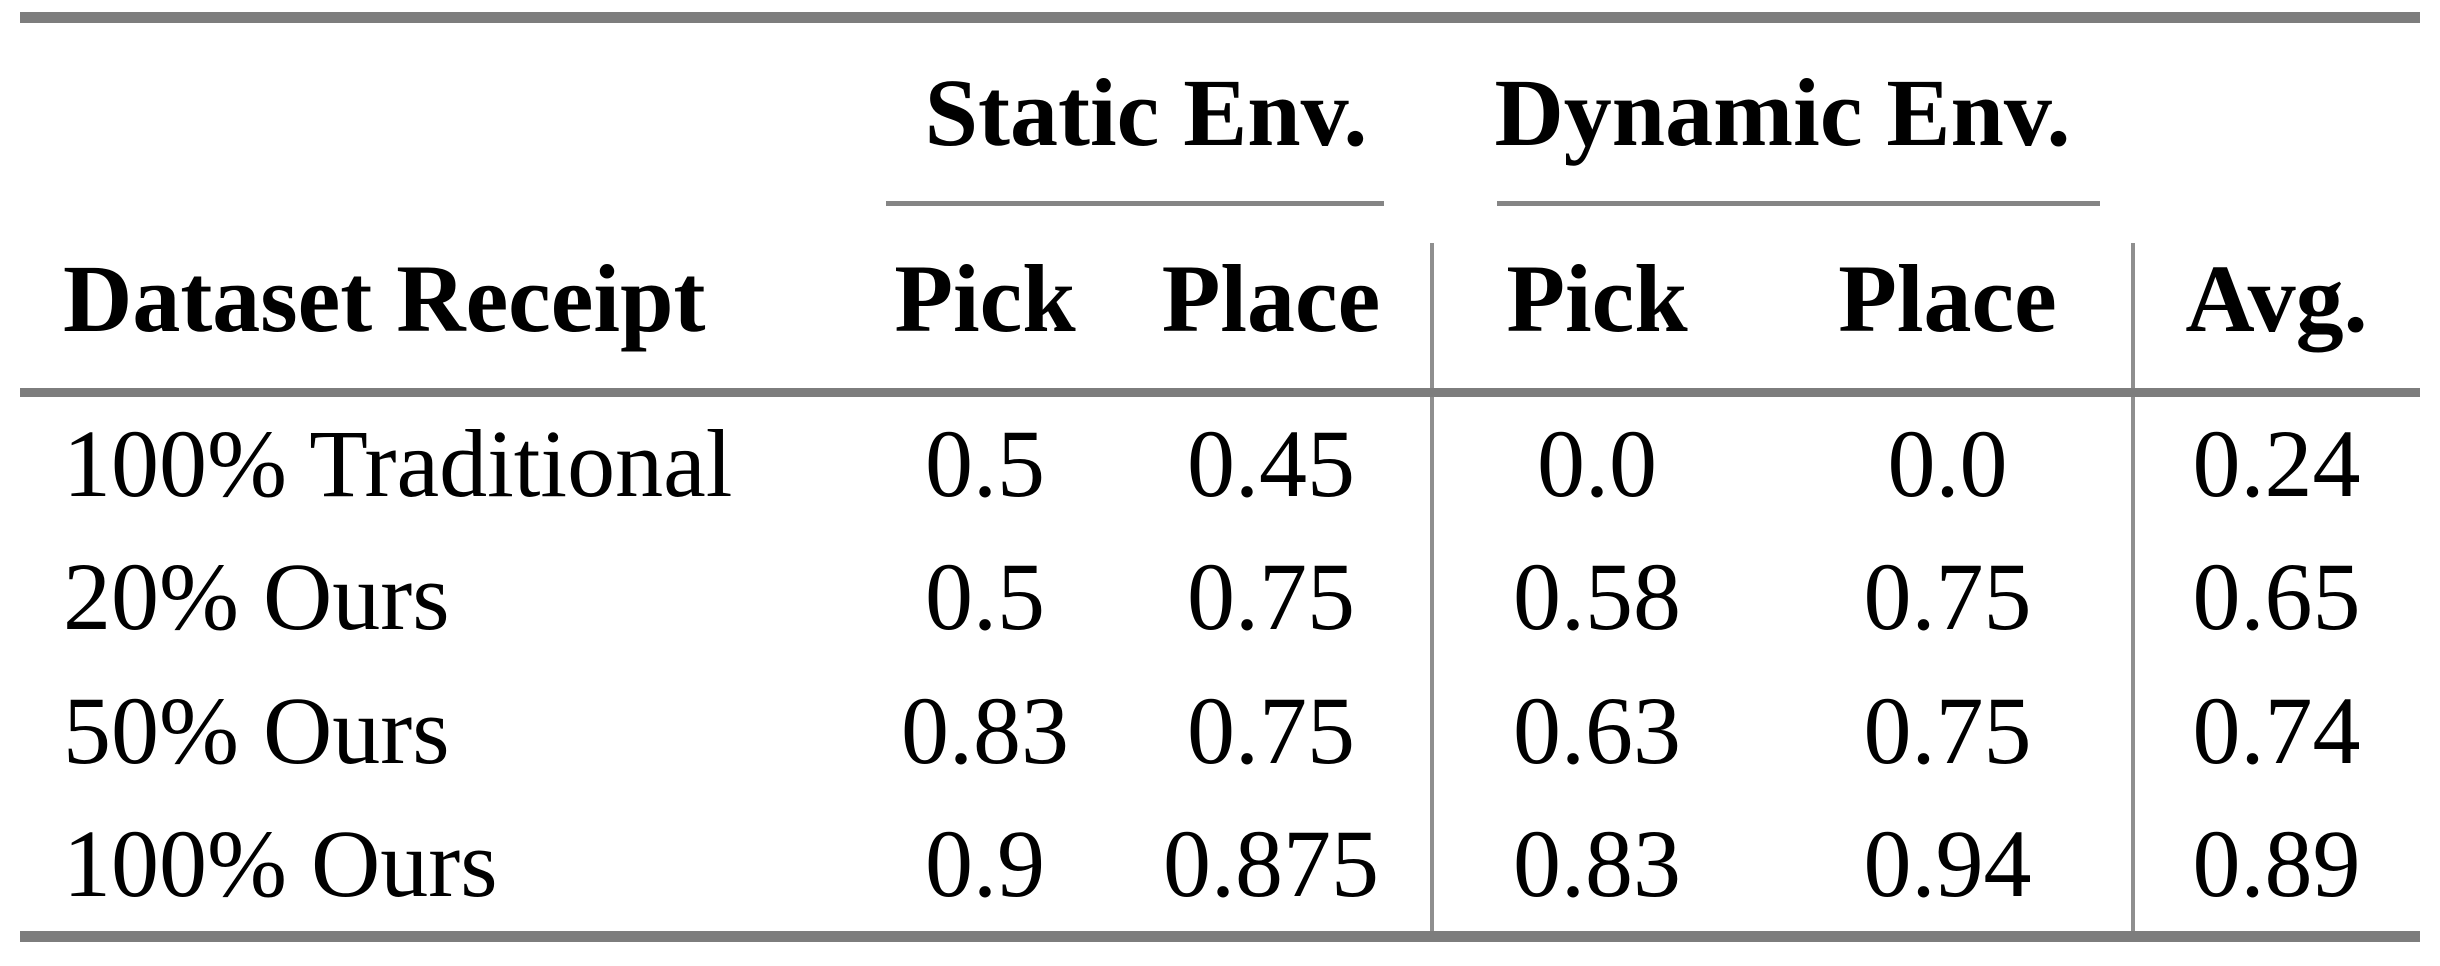 The image size is (2440, 966). What do you see at coordinates (1597, 463) in the screenshot?
I see `dynamic-pick-value: 0.0` at bounding box center [1597, 463].